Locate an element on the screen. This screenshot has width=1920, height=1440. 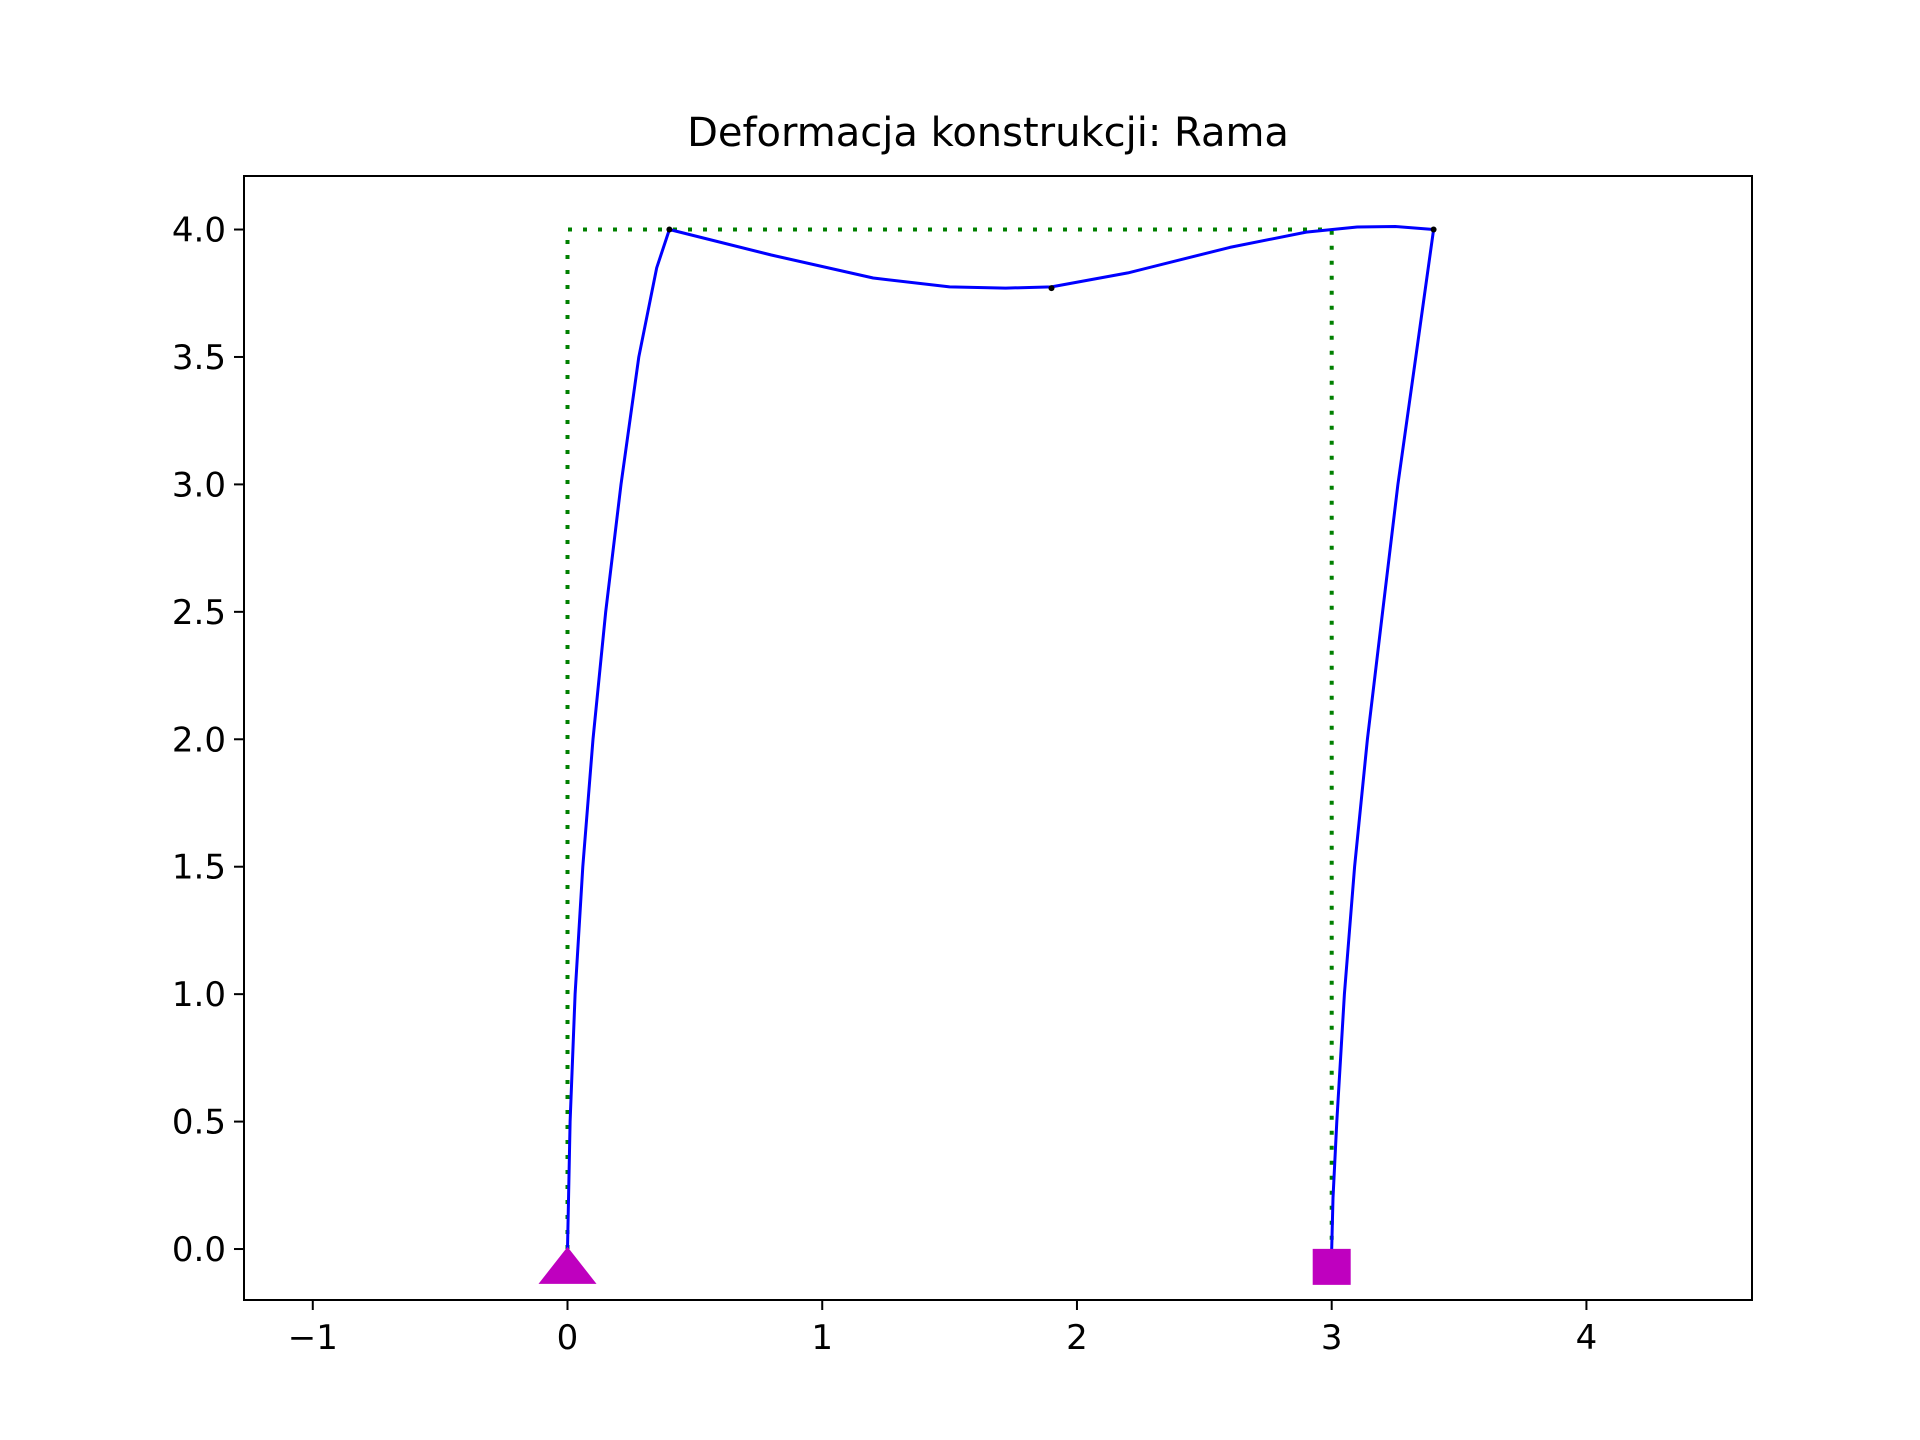
y-tick-label: 3.5 is located at coordinates (199, 358).